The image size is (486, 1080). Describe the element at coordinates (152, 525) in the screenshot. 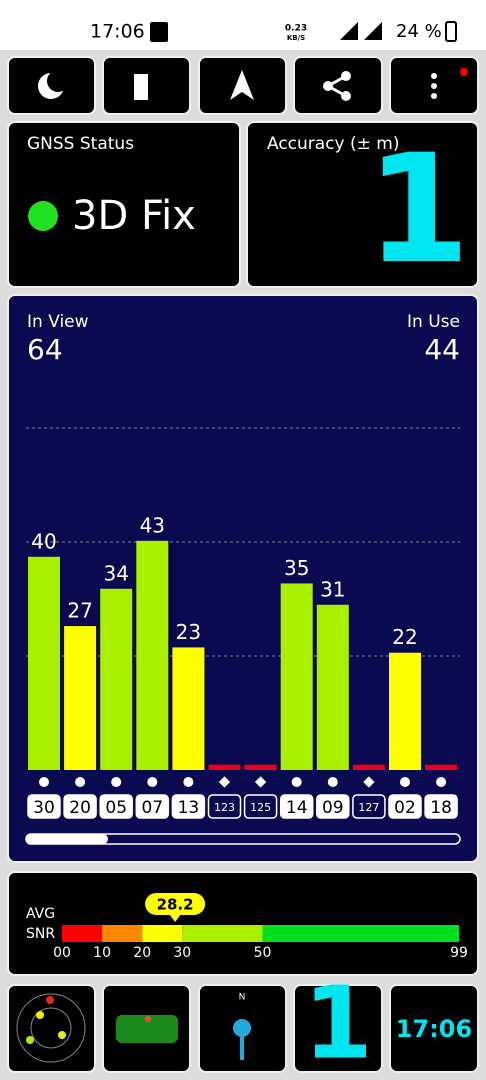

I see `snr-label: 43` at that location.